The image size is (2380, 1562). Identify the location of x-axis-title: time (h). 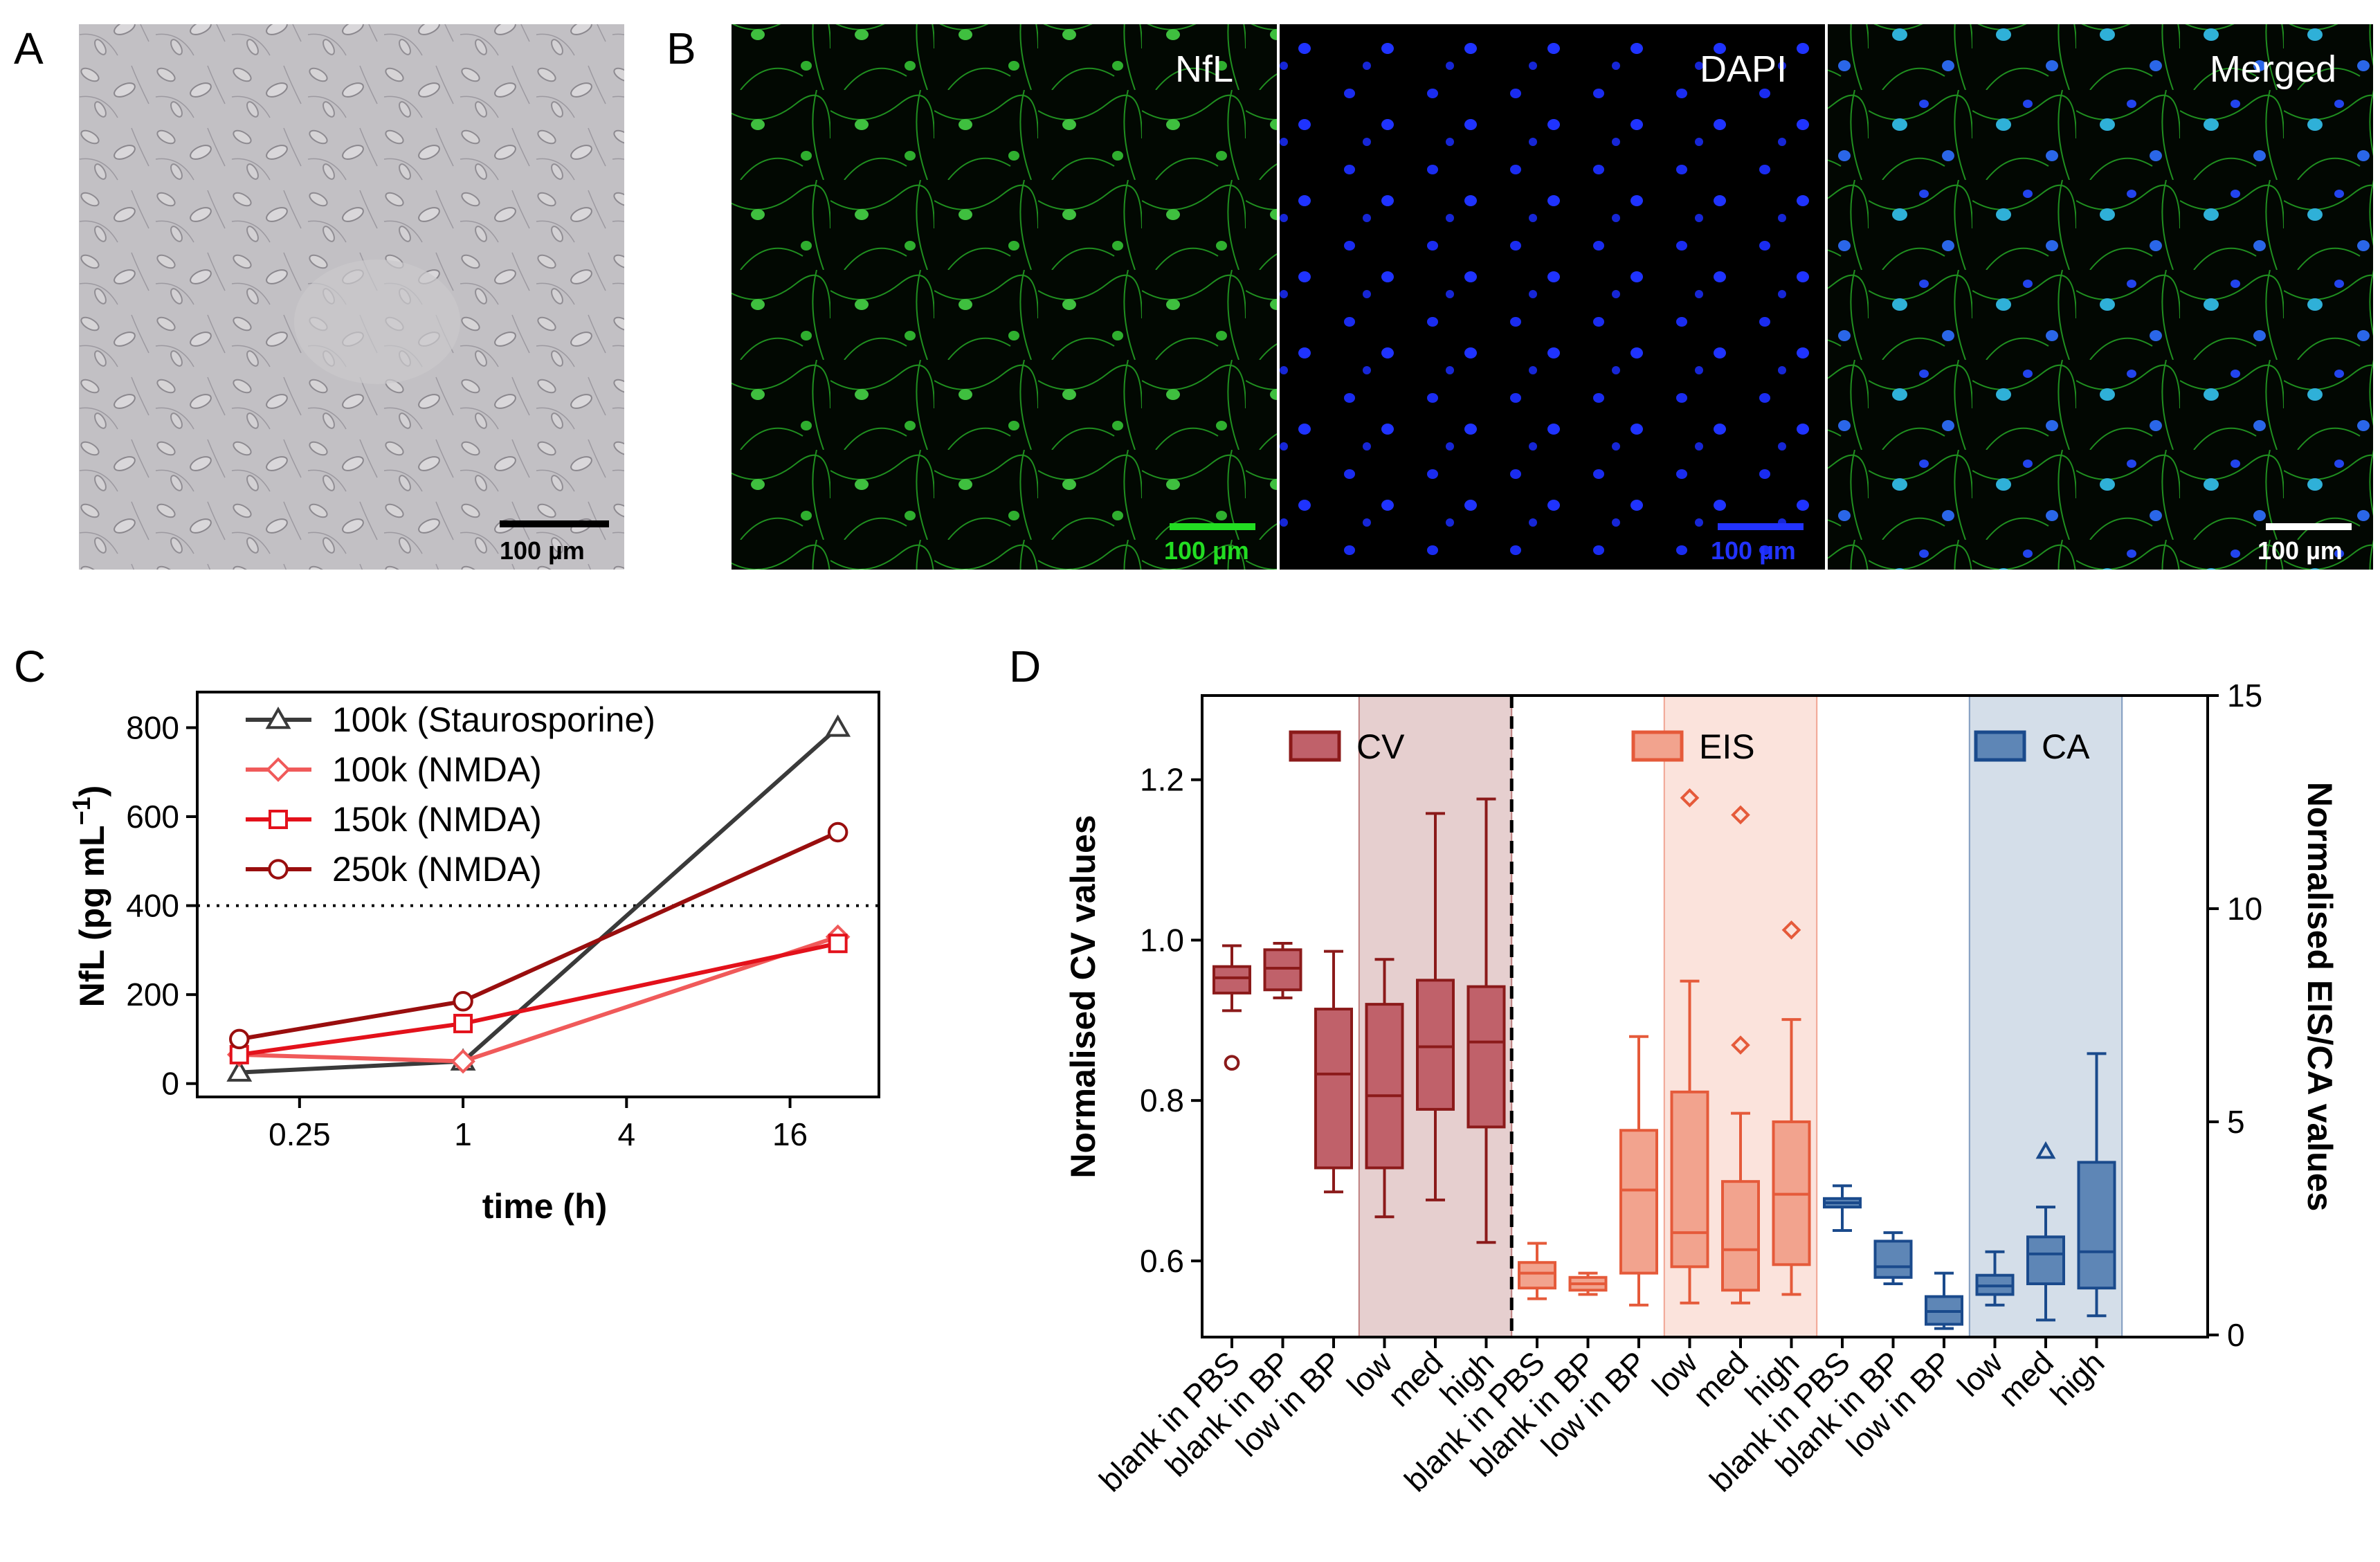
(545, 1206).